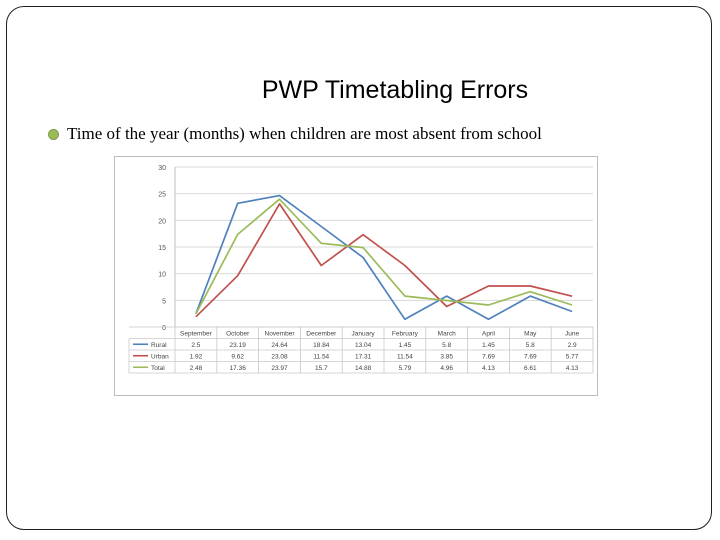  What do you see at coordinates (238, 334) in the screenshot?
I see `x-tick-label: October` at bounding box center [238, 334].